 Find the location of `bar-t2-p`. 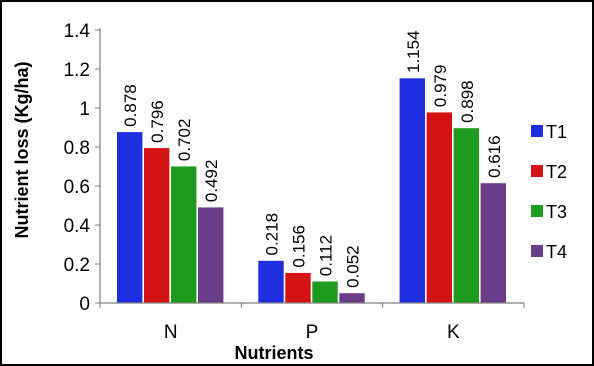

bar-t2-p is located at coordinates (298, 288).